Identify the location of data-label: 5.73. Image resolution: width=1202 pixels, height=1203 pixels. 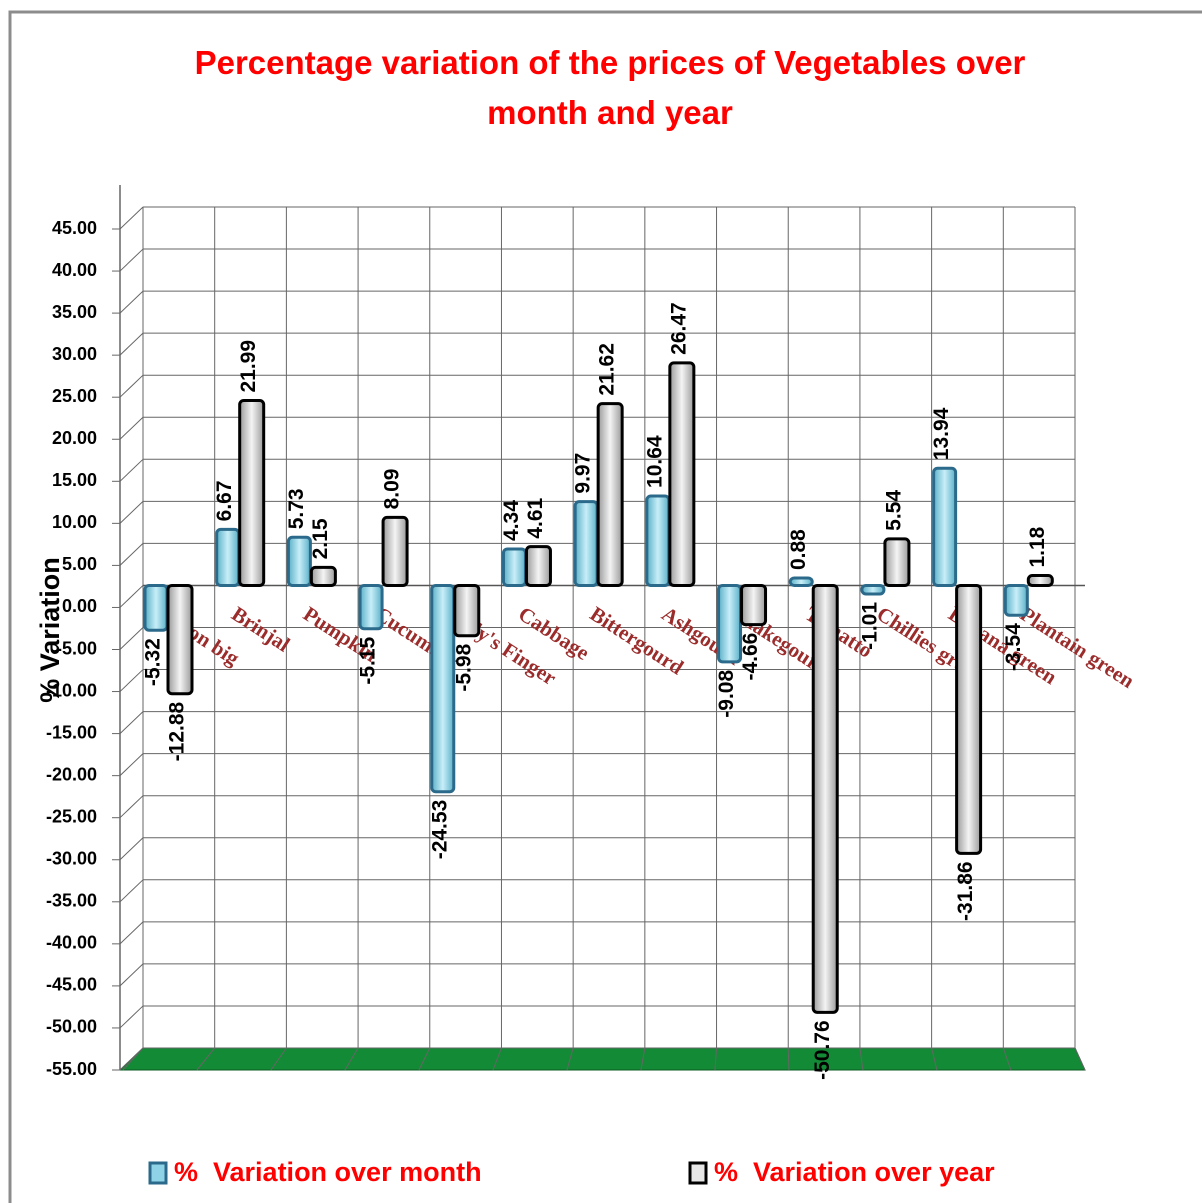
(296, 508).